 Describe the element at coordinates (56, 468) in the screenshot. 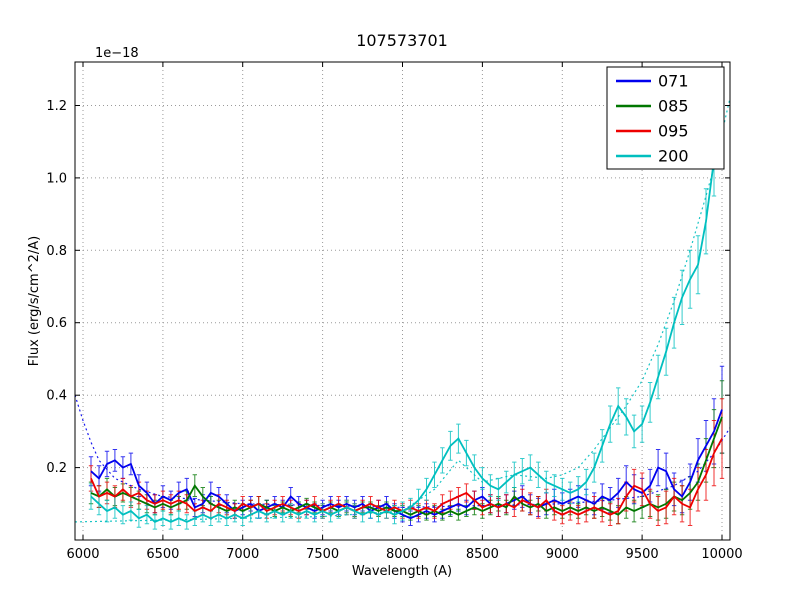

I see `y-tick-label: 0.2` at that location.